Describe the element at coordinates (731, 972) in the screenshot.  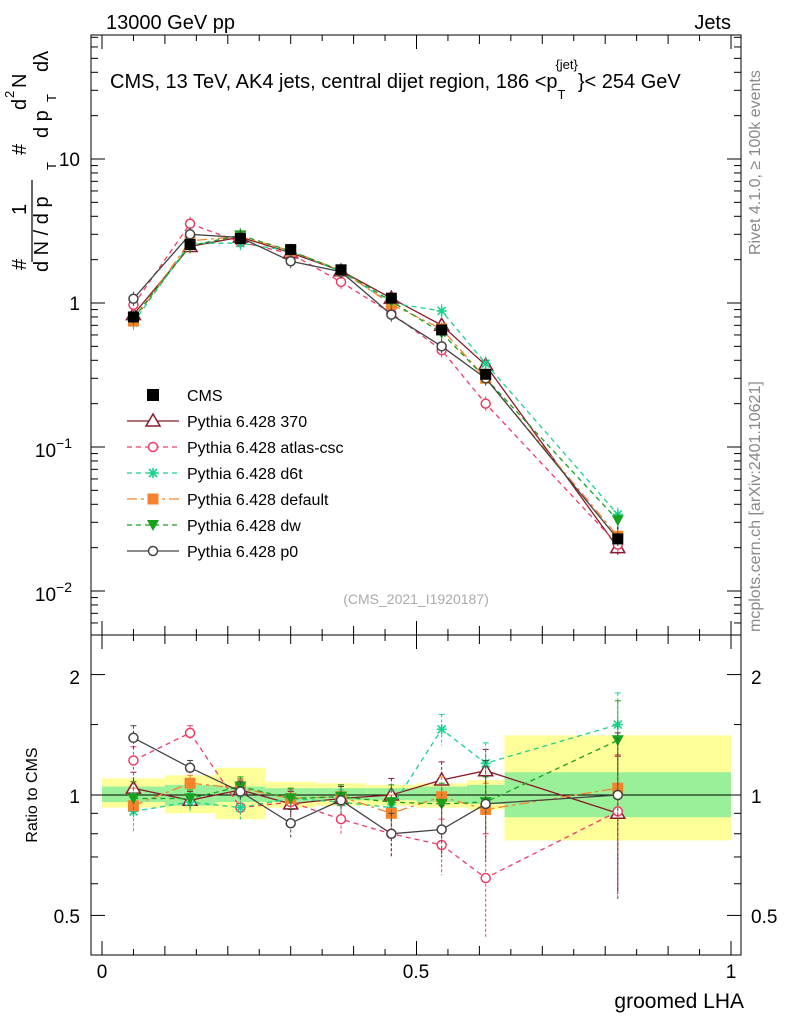
I see `xtick-1: 1` at that location.